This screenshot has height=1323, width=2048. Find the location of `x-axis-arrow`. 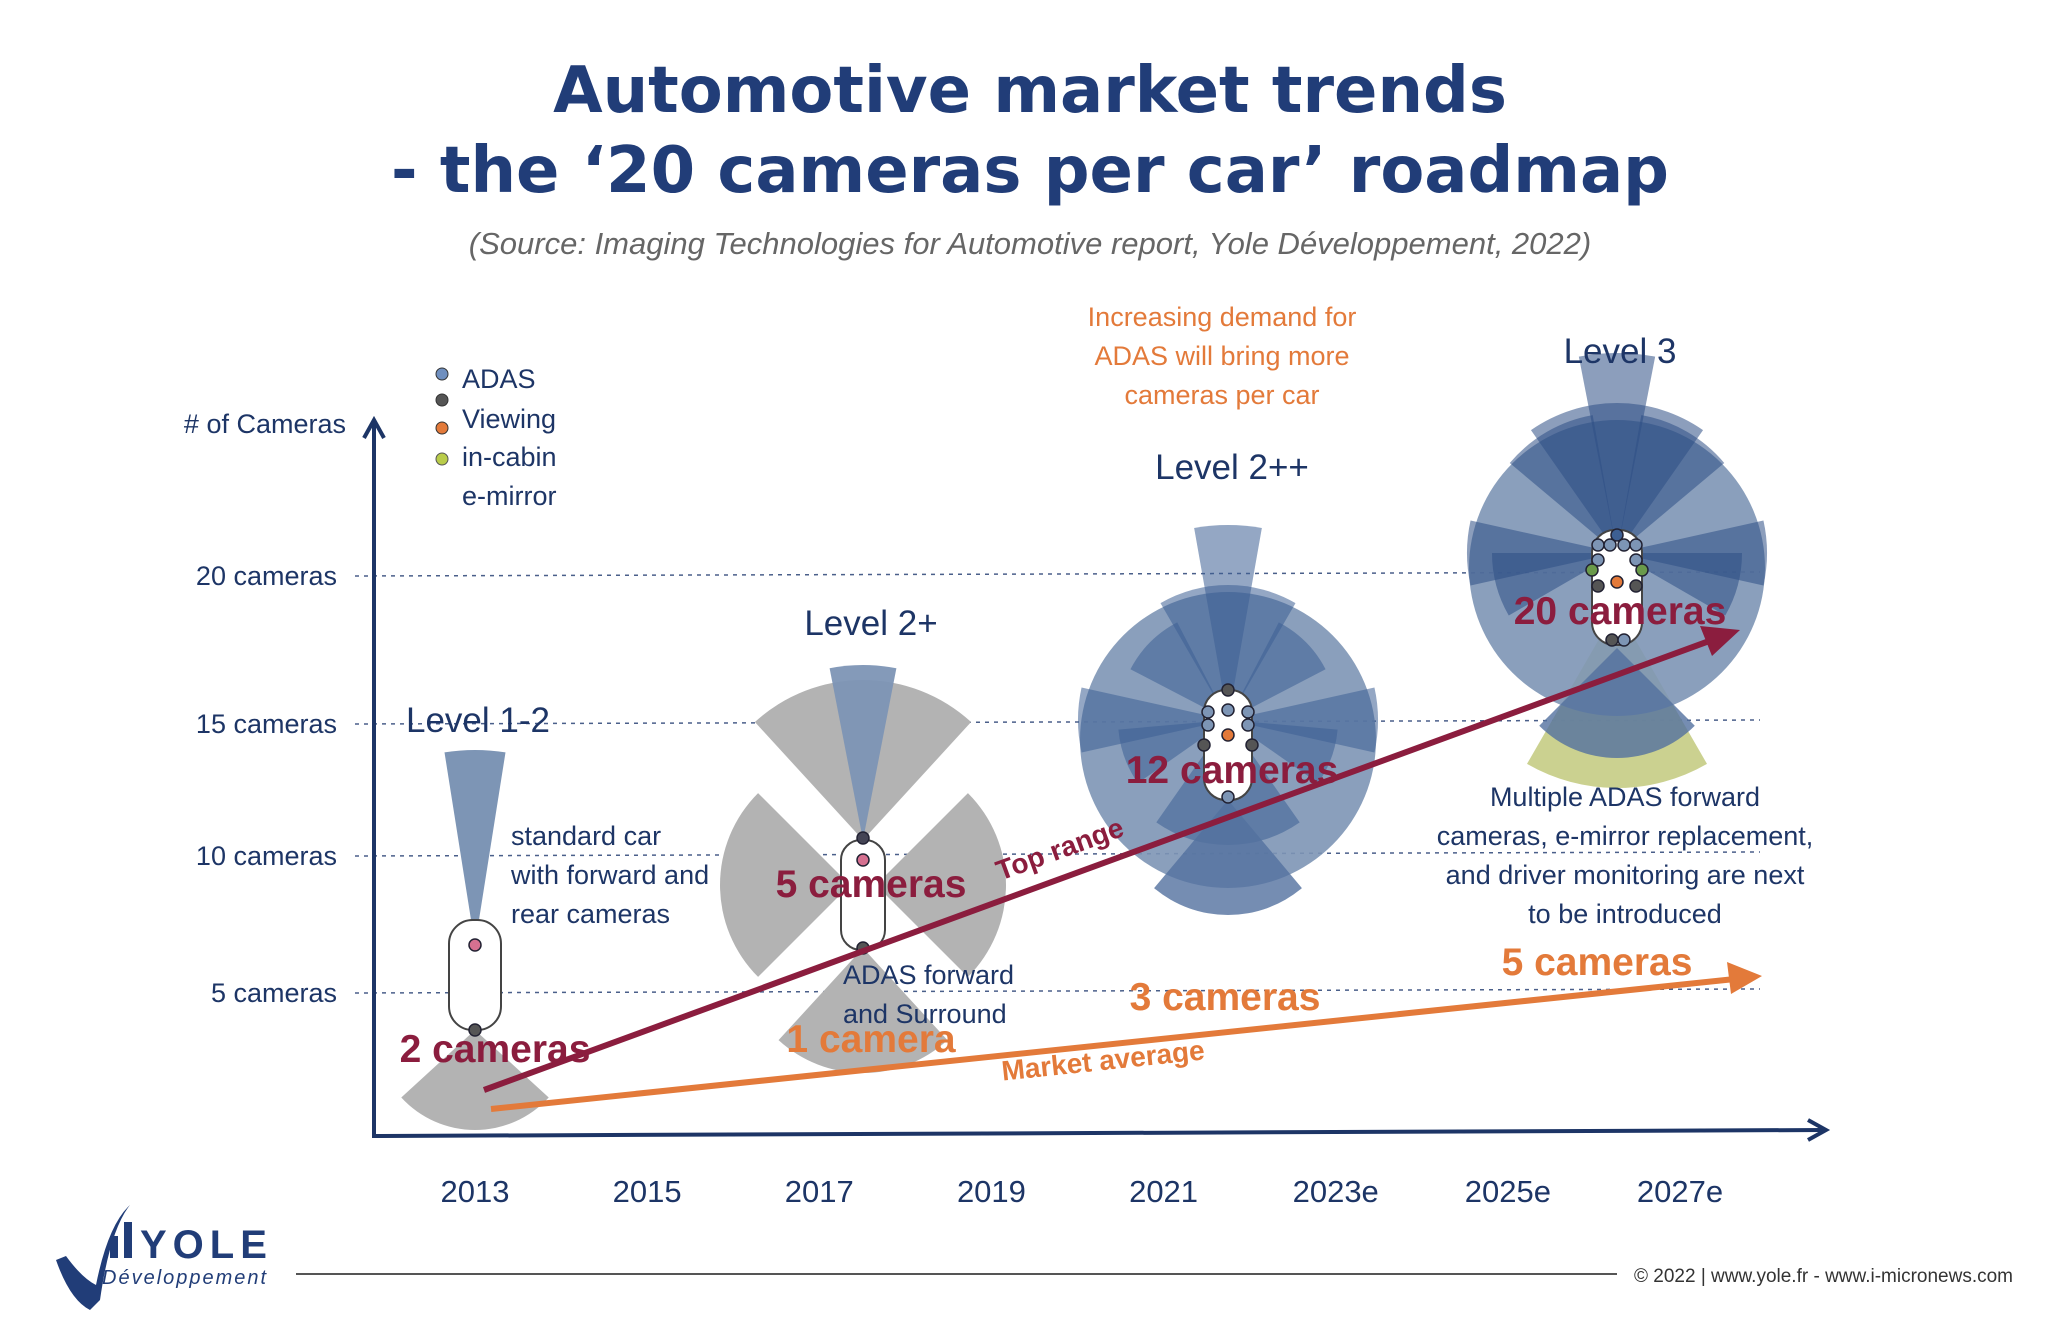

x-axis-arrow is located at coordinates (1819, 1130).